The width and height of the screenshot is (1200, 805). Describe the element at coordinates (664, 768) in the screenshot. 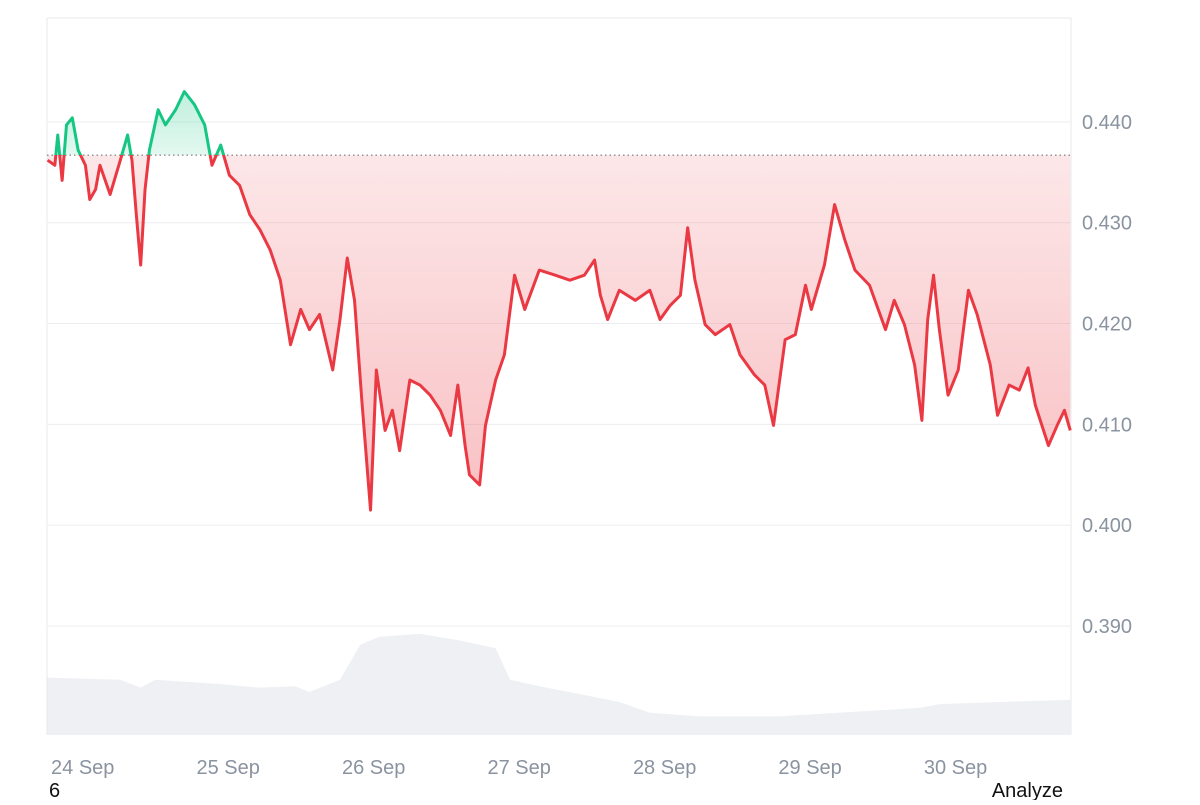

I see `x-tick-label: 28 Sep` at that location.